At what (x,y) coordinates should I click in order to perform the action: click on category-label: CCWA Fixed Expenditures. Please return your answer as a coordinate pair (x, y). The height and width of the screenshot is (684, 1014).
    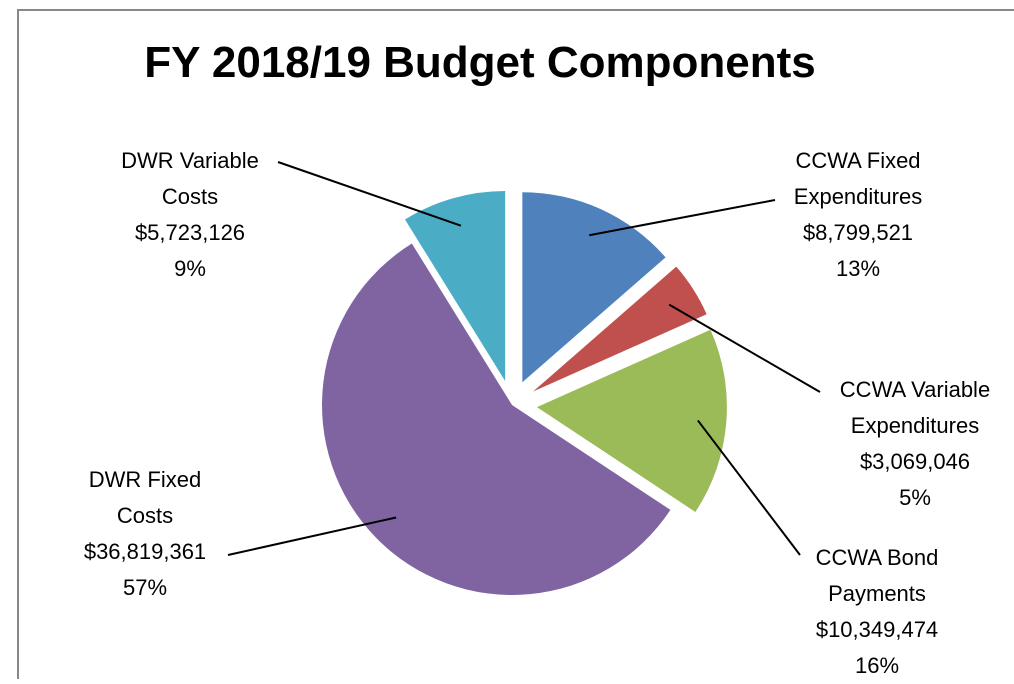
    Looking at the image, I should click on (858, 178).